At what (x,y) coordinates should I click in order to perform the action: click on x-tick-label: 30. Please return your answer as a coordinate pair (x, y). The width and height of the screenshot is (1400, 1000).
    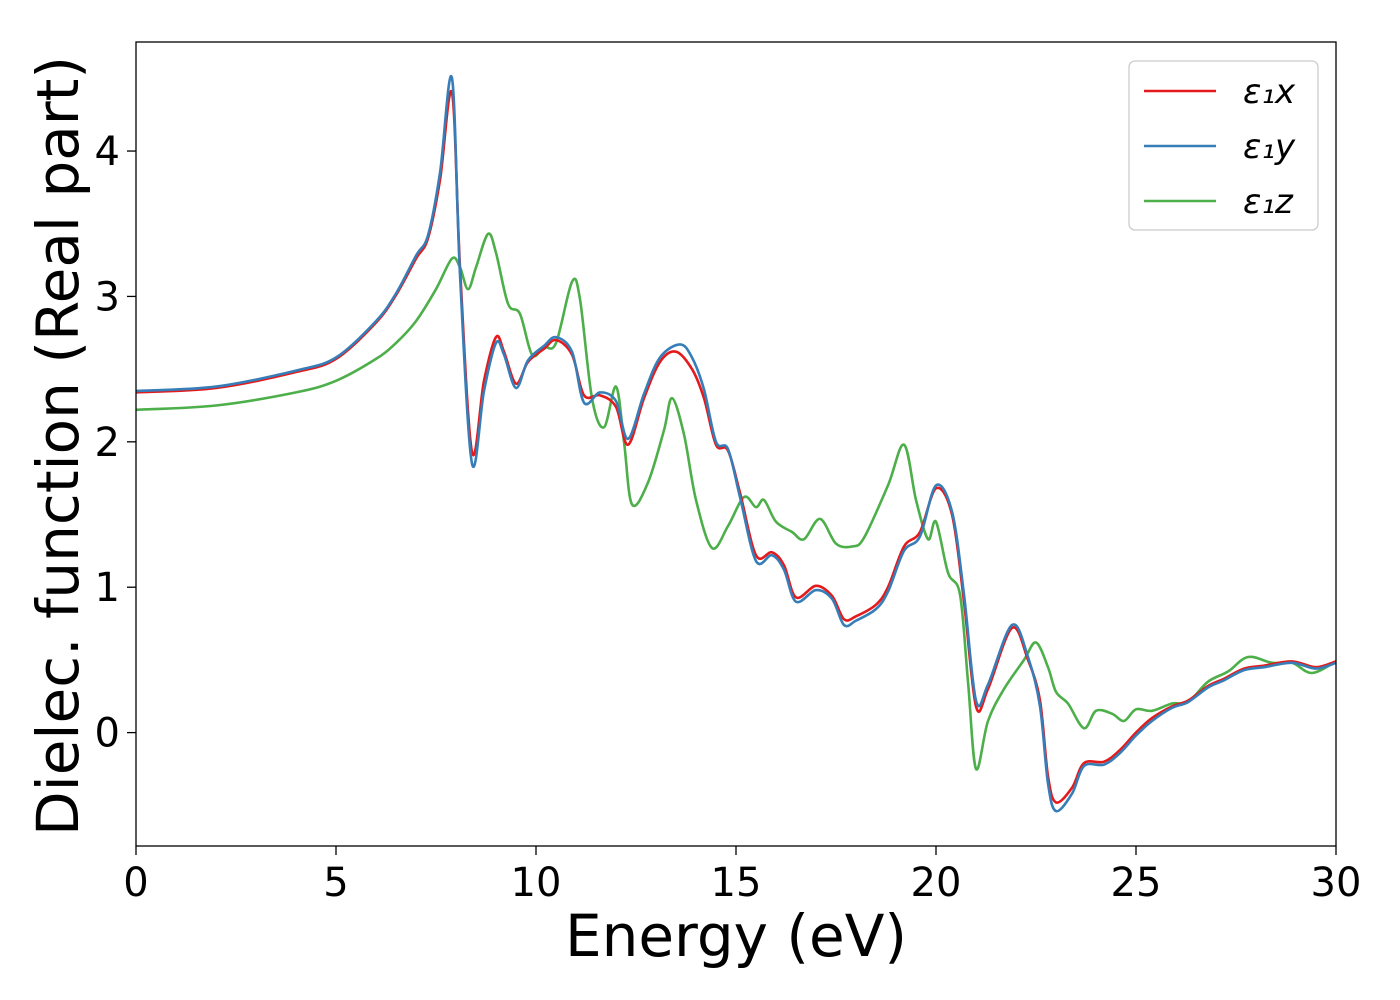
    Looking at the image, I should click on (1336, 883).